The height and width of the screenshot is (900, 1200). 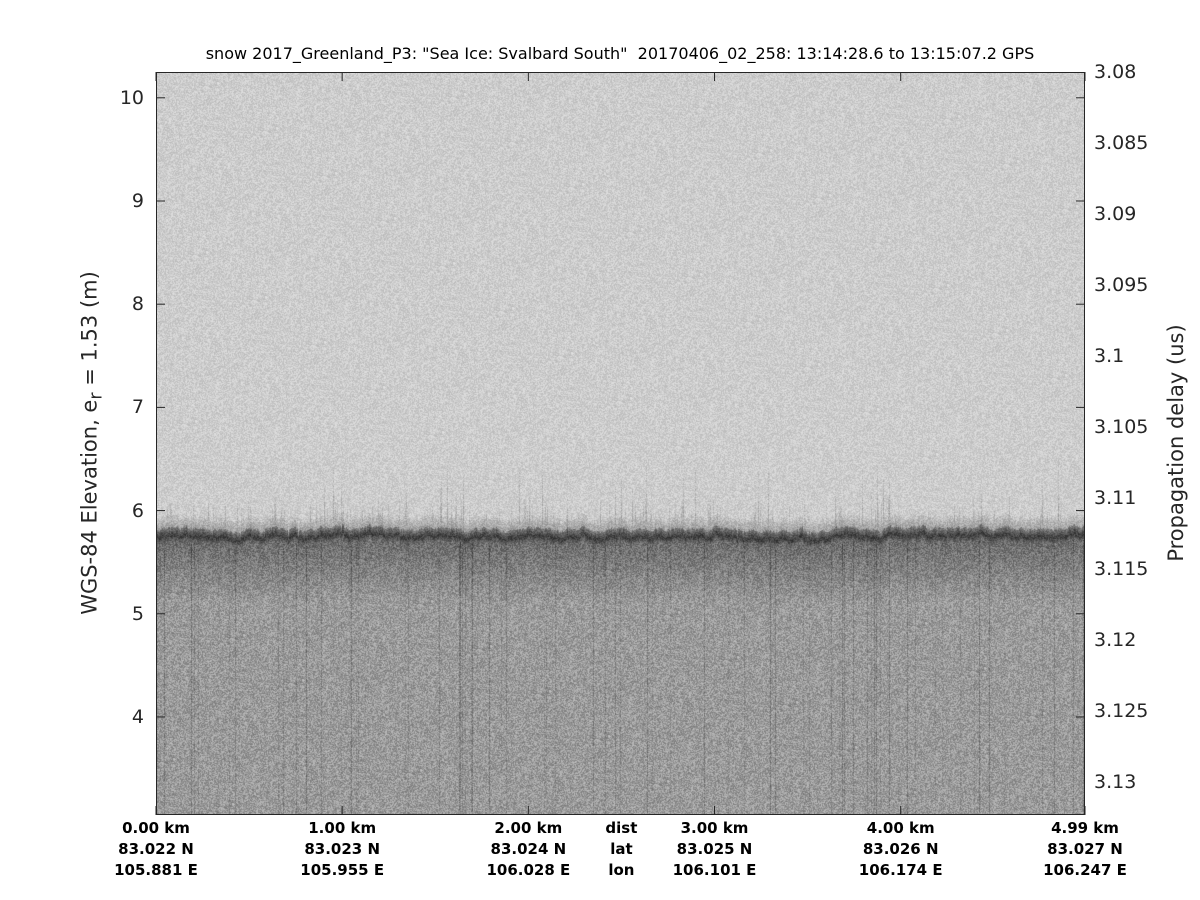 I want to click on x-tick-dist: 2.00 km, so click(x=528, y=828).